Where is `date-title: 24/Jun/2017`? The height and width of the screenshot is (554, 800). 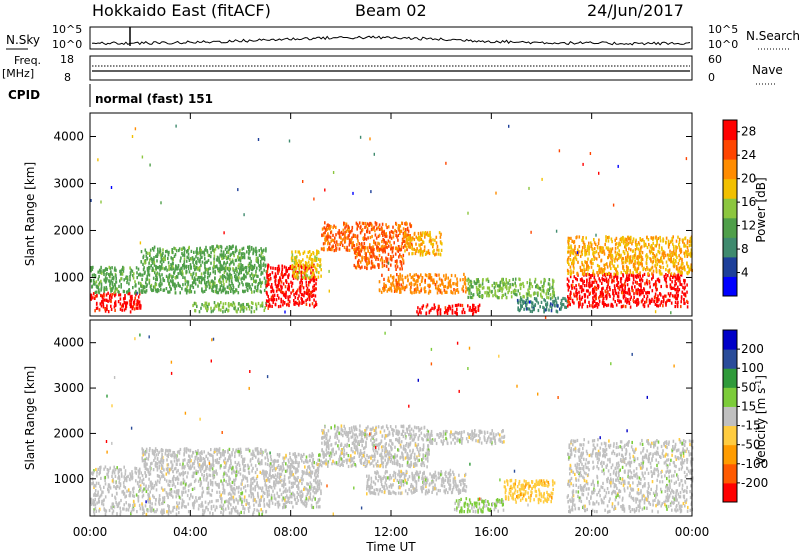
date-title: 24/Jun/2017 is located at coordinates (635, 10).